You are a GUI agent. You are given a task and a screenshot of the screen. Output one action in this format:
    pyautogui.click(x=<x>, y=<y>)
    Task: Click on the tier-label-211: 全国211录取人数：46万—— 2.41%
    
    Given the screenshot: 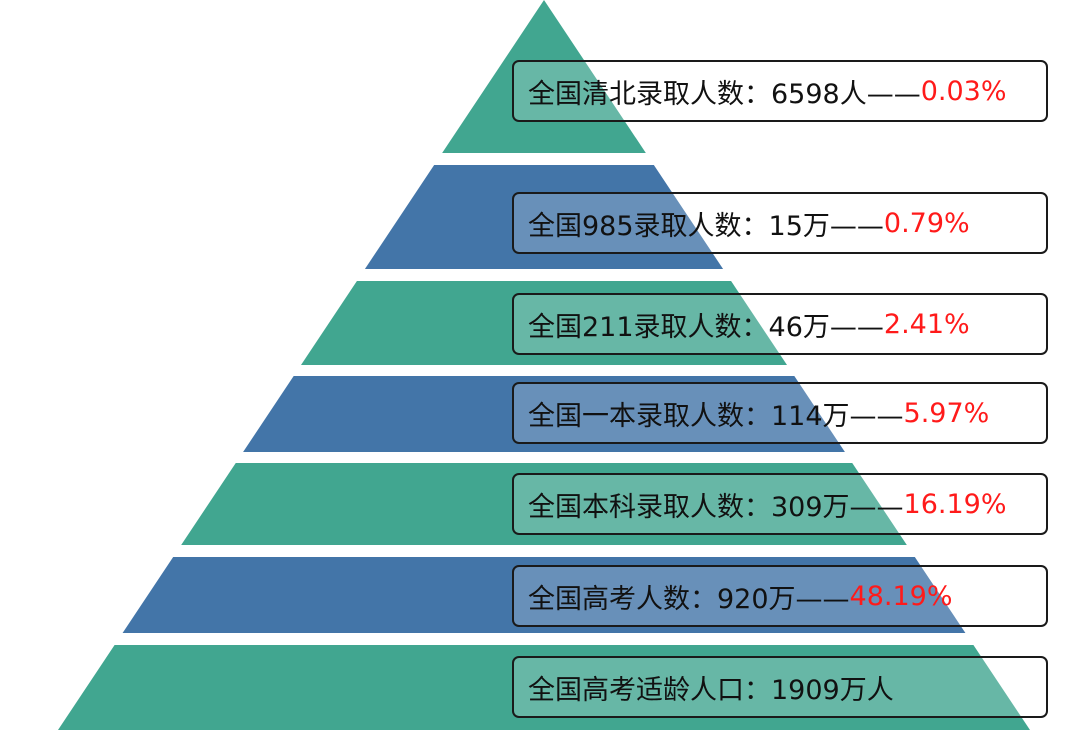 What is the action you would take?
    pyautogui.click(x=780, y=324)
    